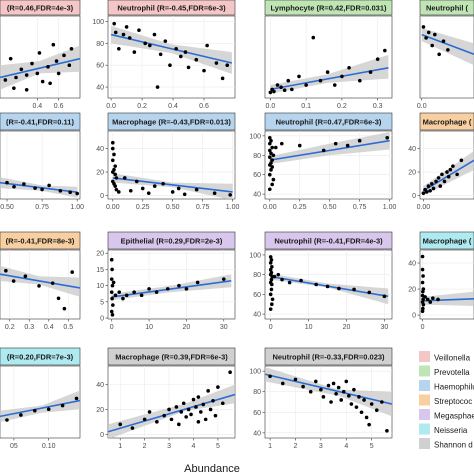  Describe the element at coordinates (447, 241) in the screenshot. I see `facet-strip-label: Macrophage (` at that location.